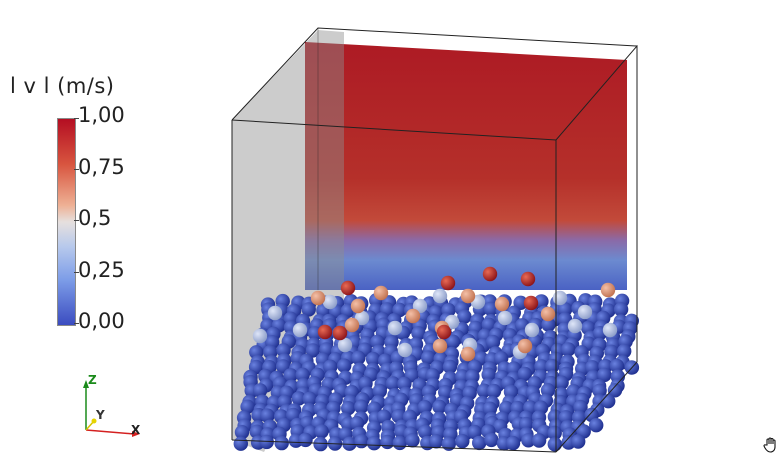 The image size is (783, 473). Describe the element at coordinates (771, 445) in the screenshot. I see `hand-icon` at that location.